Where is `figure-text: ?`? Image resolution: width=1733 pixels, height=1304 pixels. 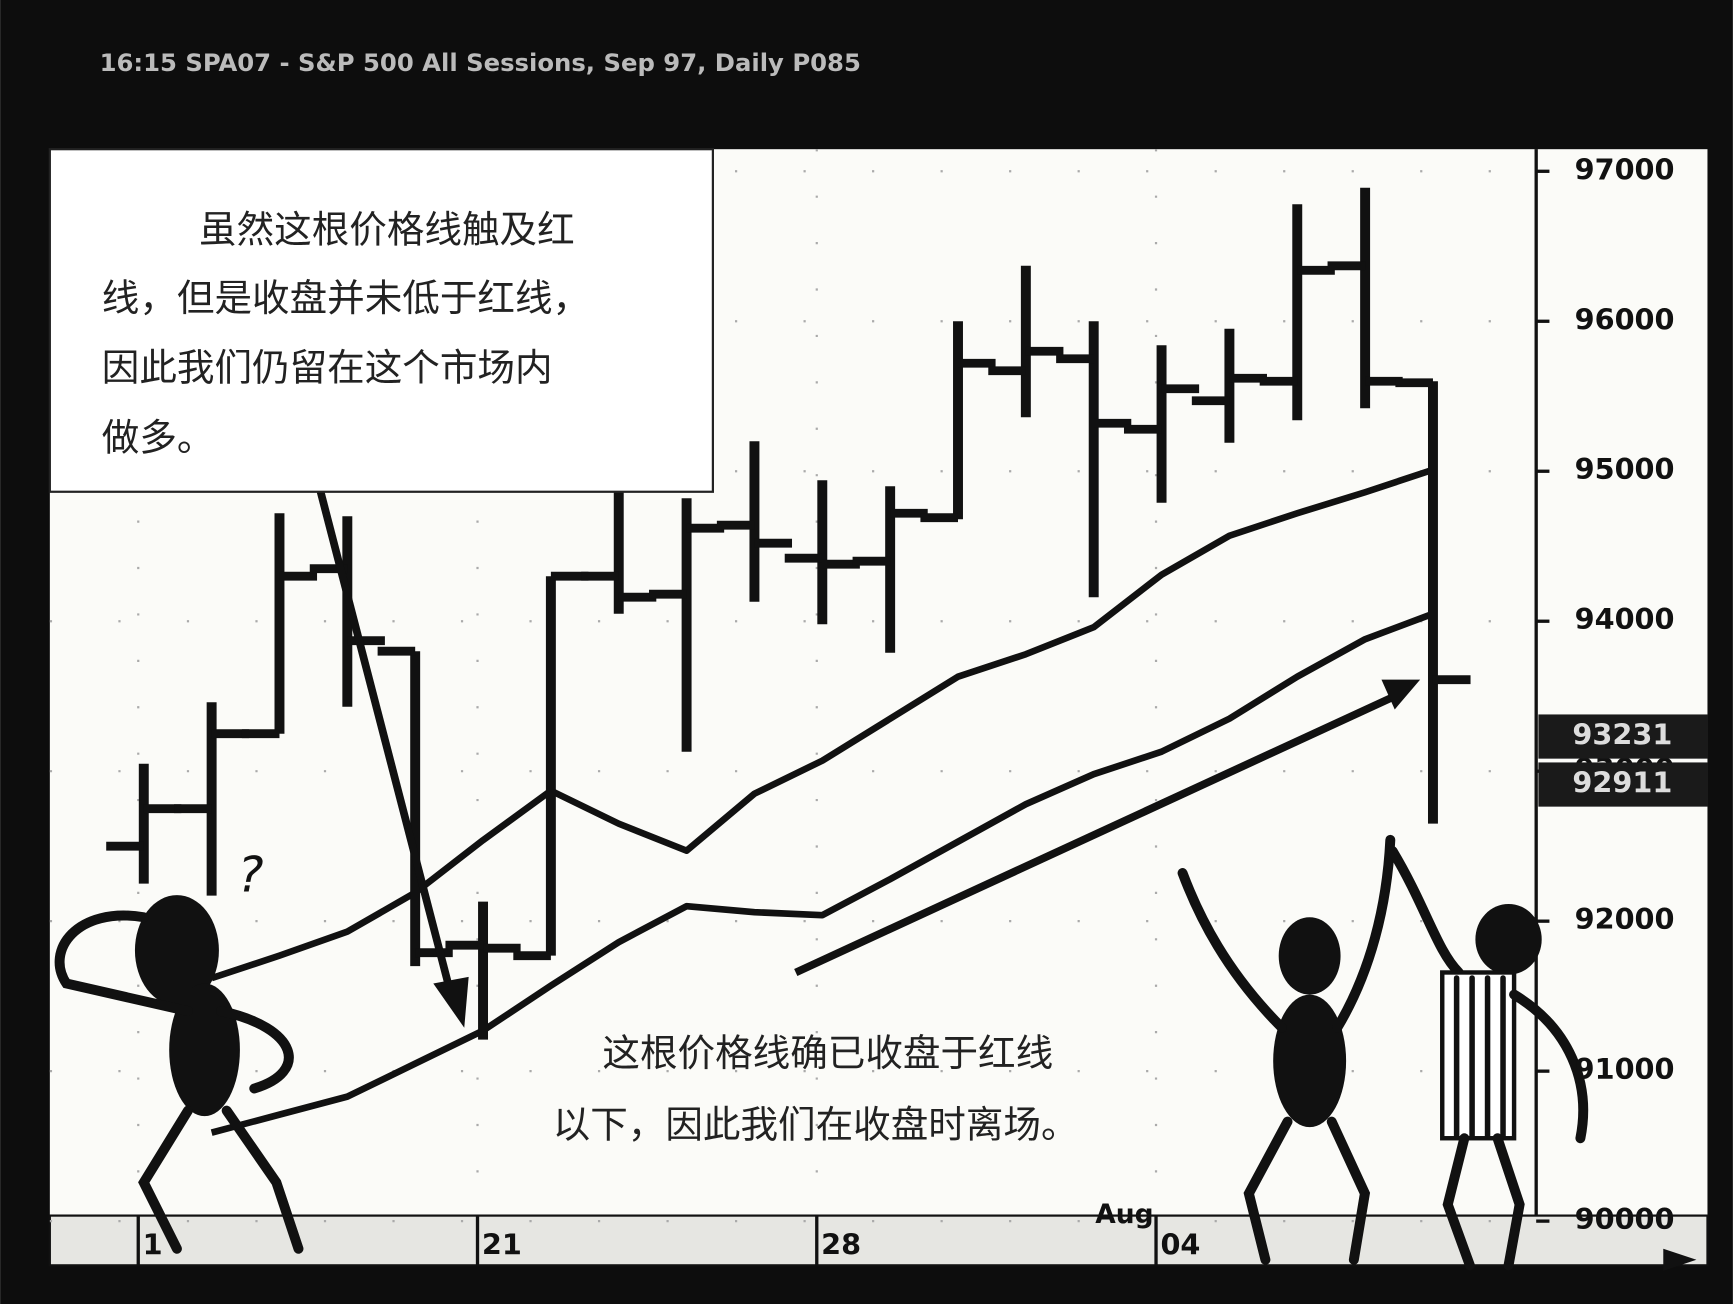
figure-text: ? is located at coordinates (251, 876).